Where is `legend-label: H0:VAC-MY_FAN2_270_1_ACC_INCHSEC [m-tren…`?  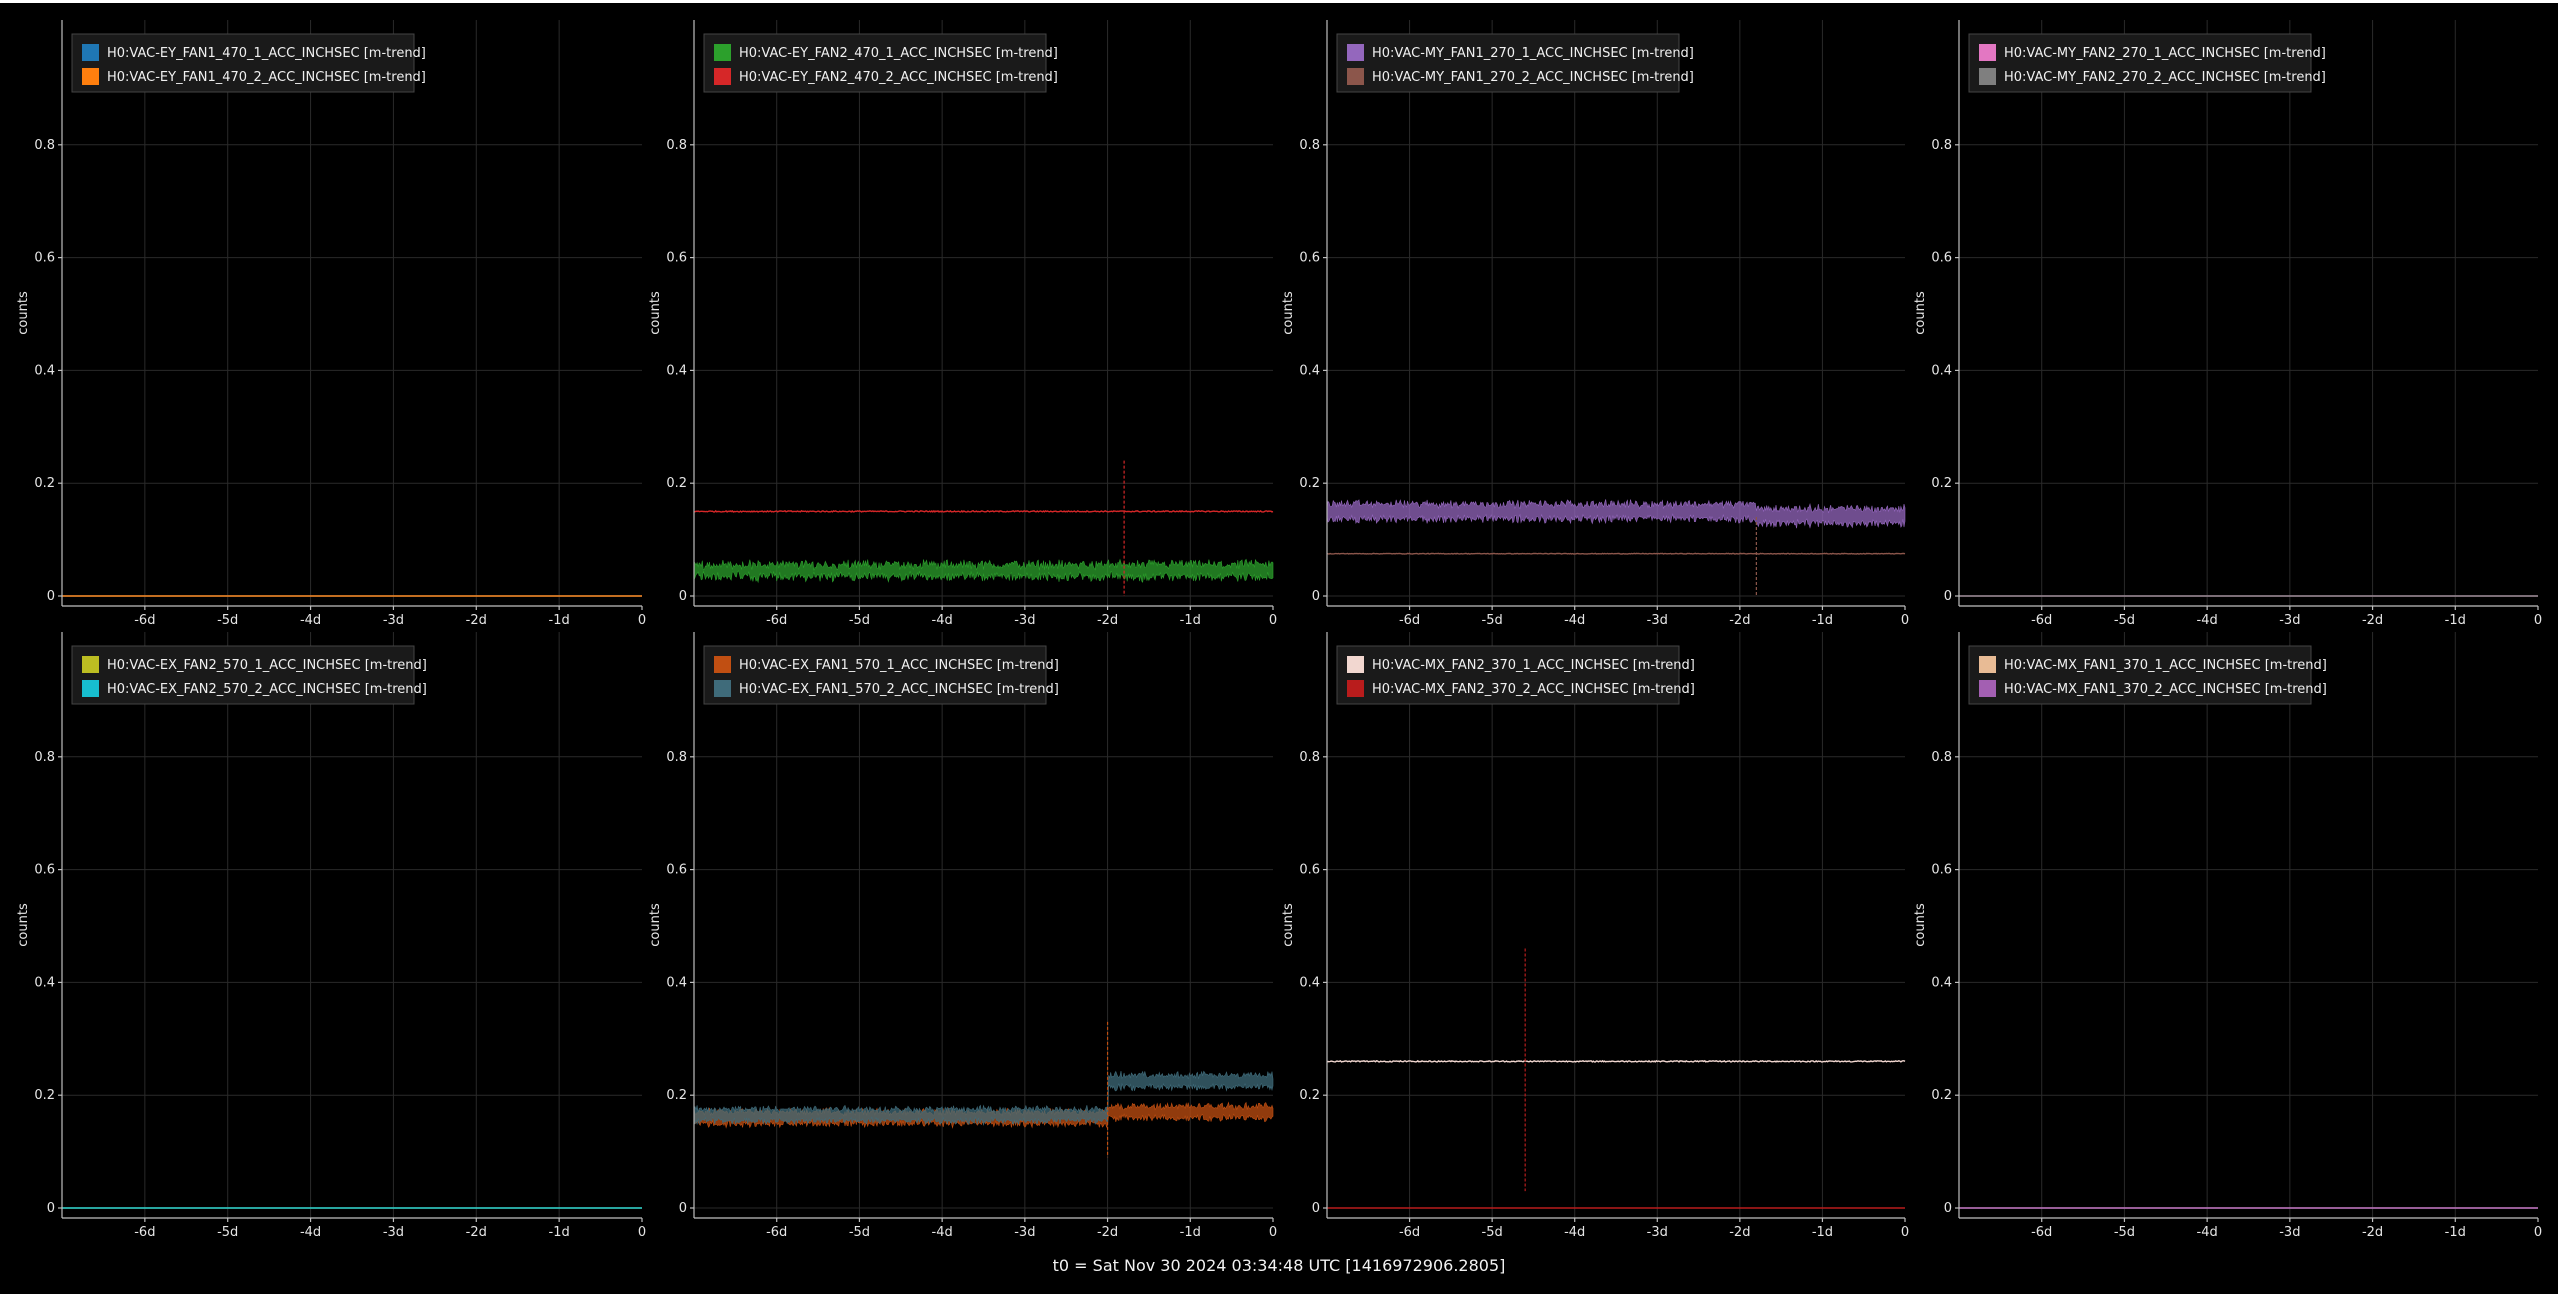
legend-label: H0:VAC-MY_FAN2_270_1_ACC_INCHSEC [m-tren… is located at coordinates (2165, 53).